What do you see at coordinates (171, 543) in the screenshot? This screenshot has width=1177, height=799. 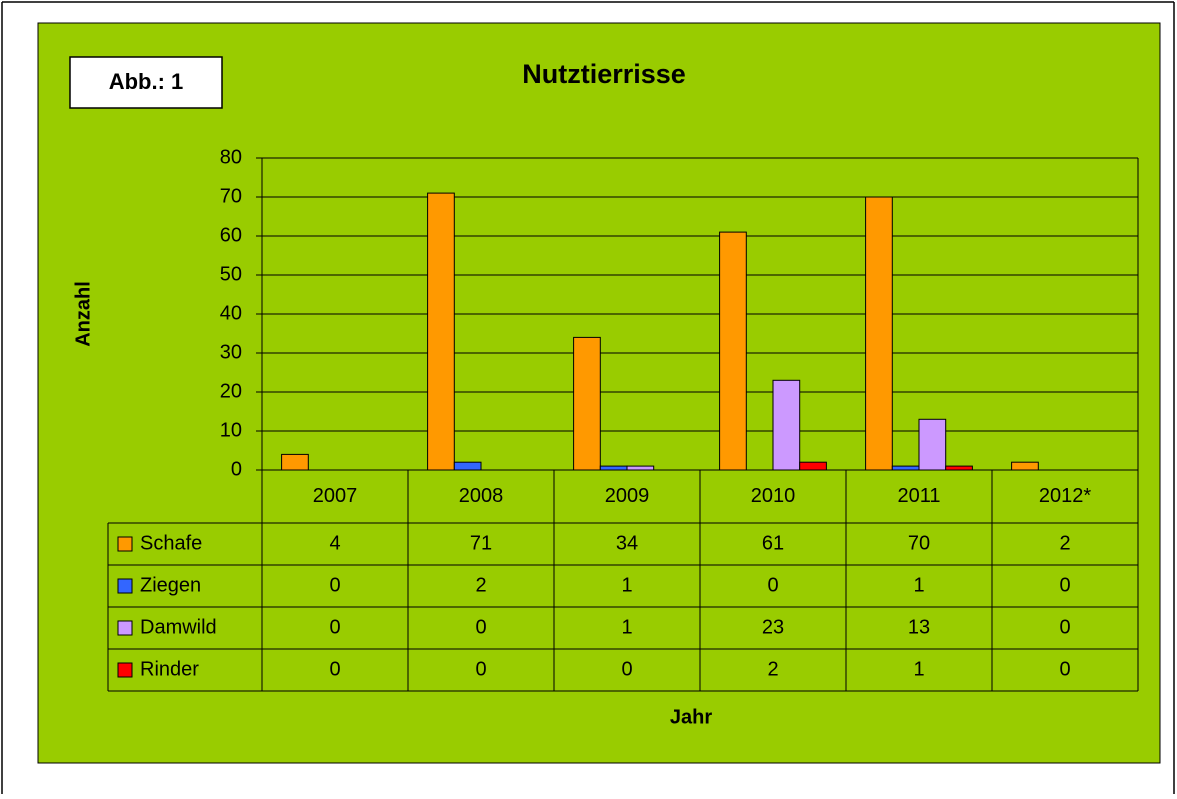 I see `legend-label: Schafe` at bounding box center [171, 543].